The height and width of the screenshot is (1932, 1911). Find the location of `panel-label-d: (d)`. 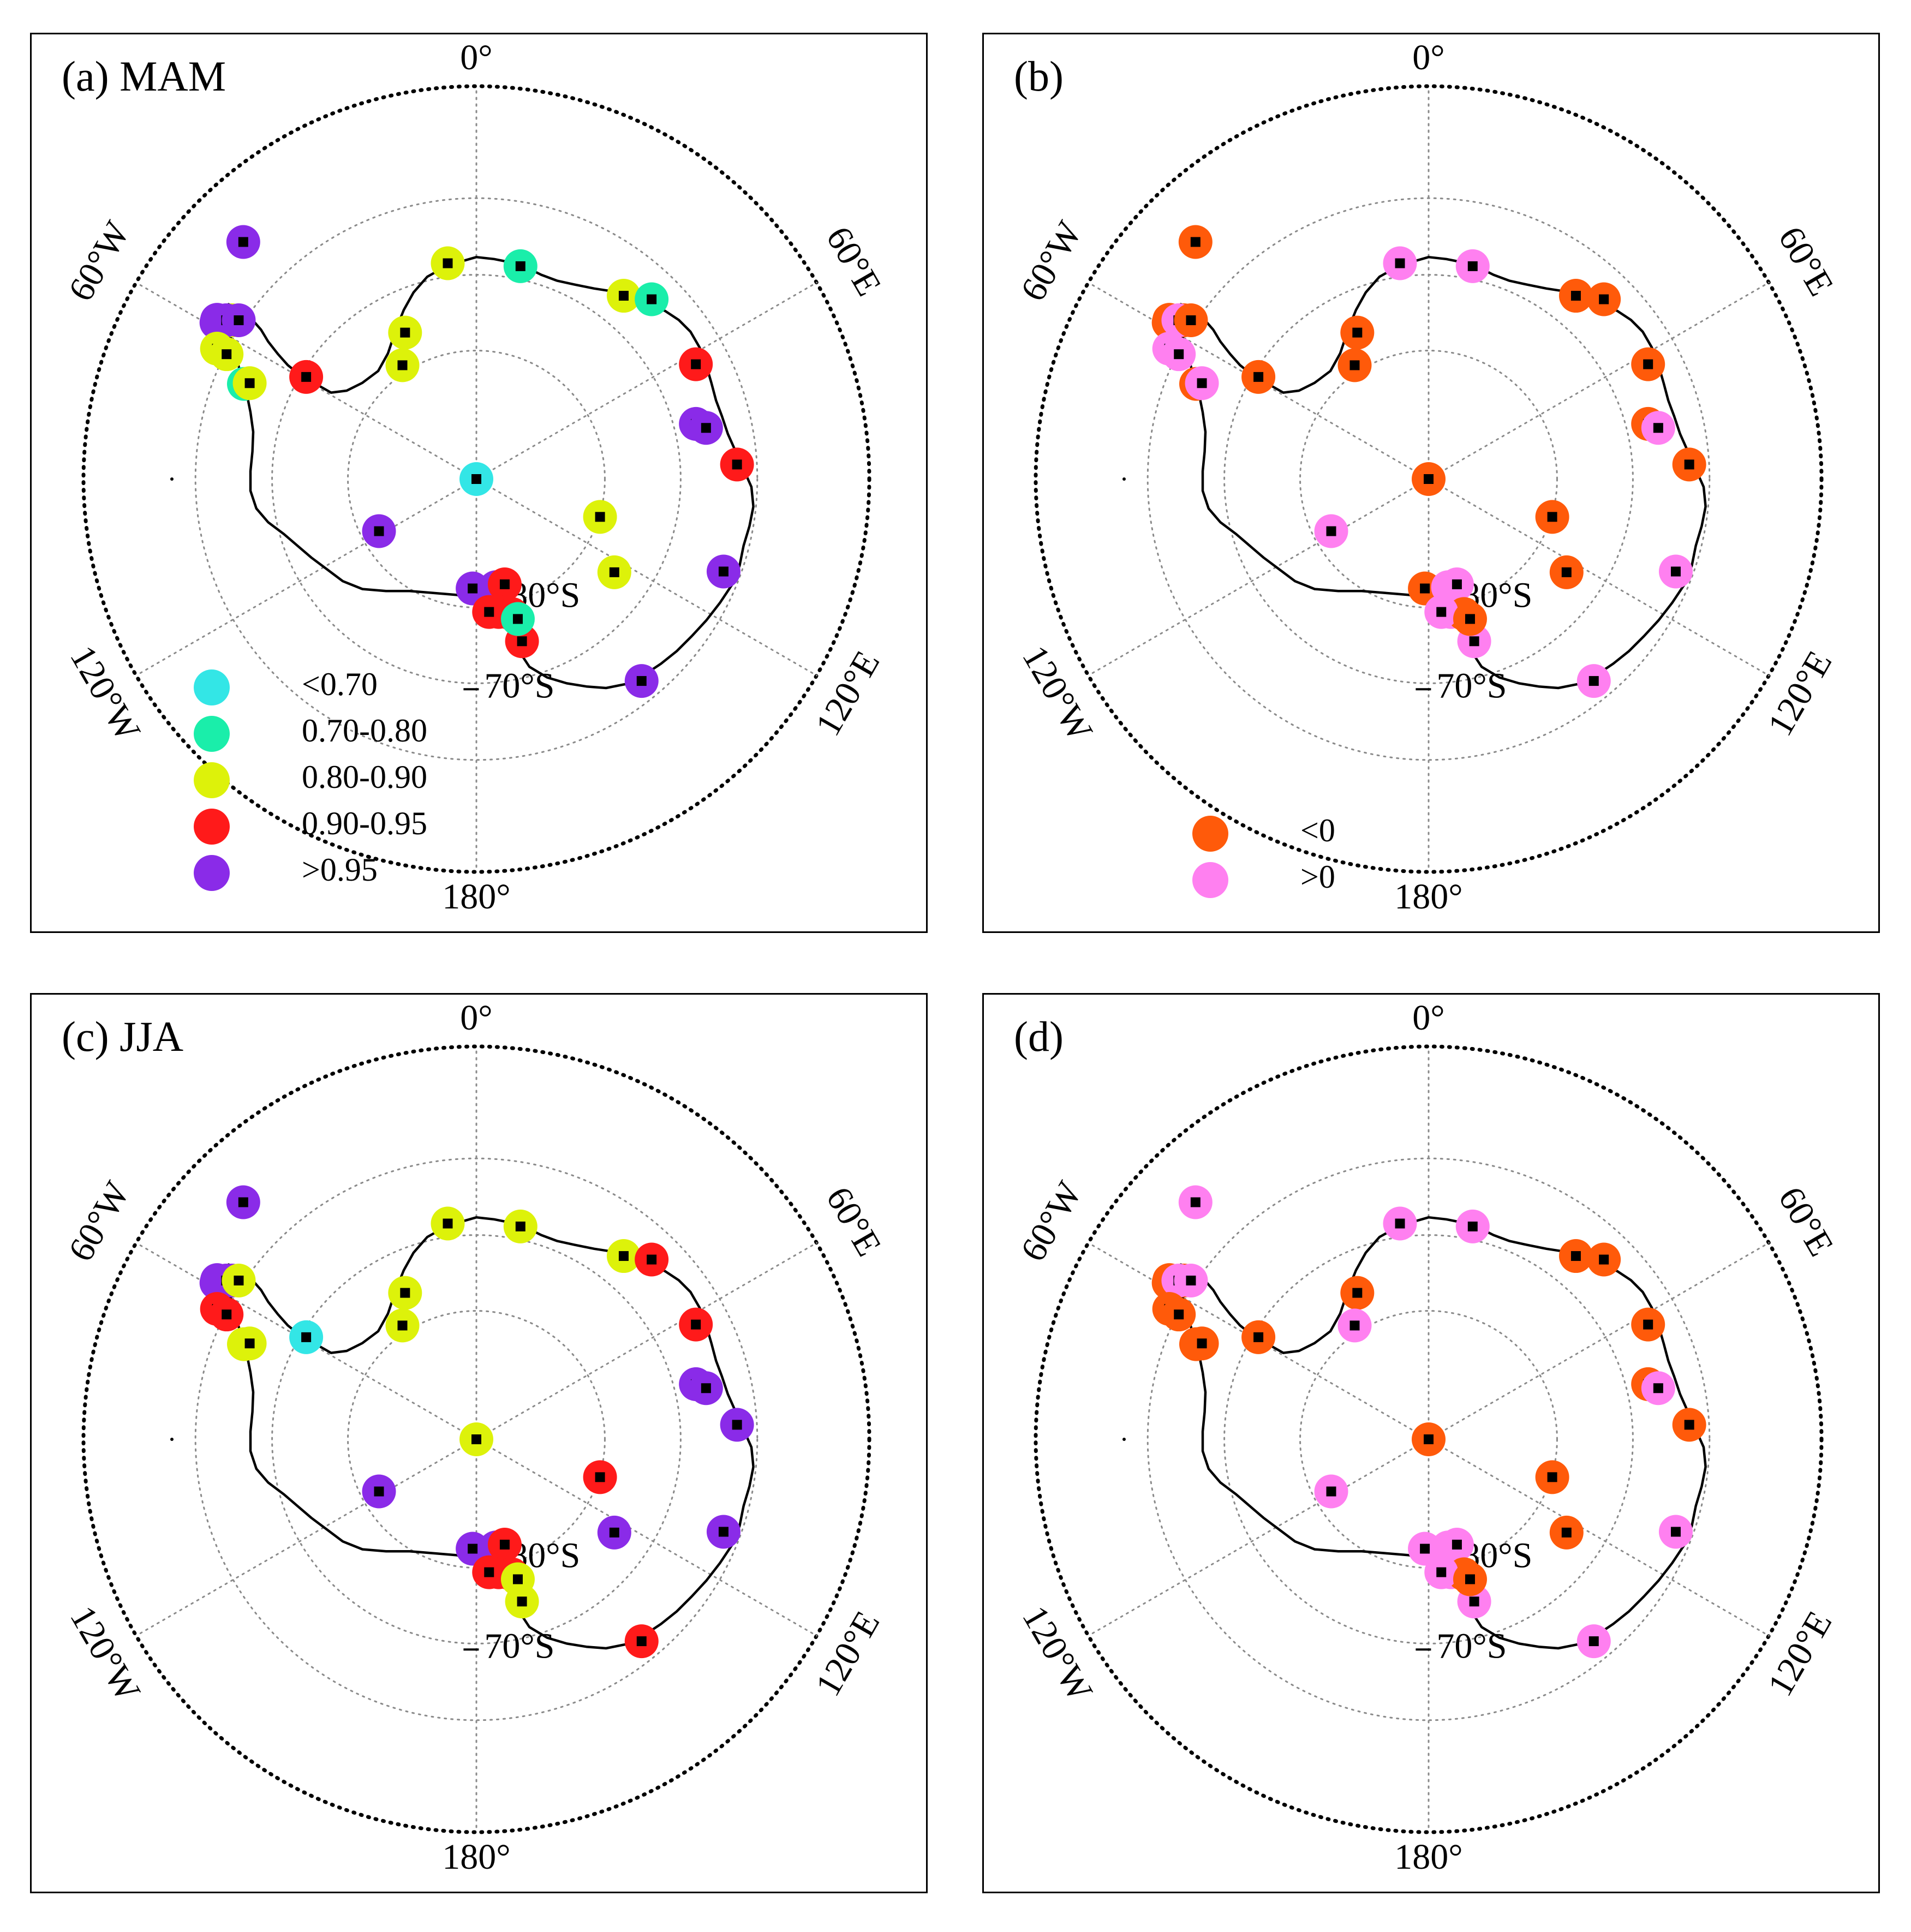

panel-label-d: (d) is located at coordinates (1039, 1037).